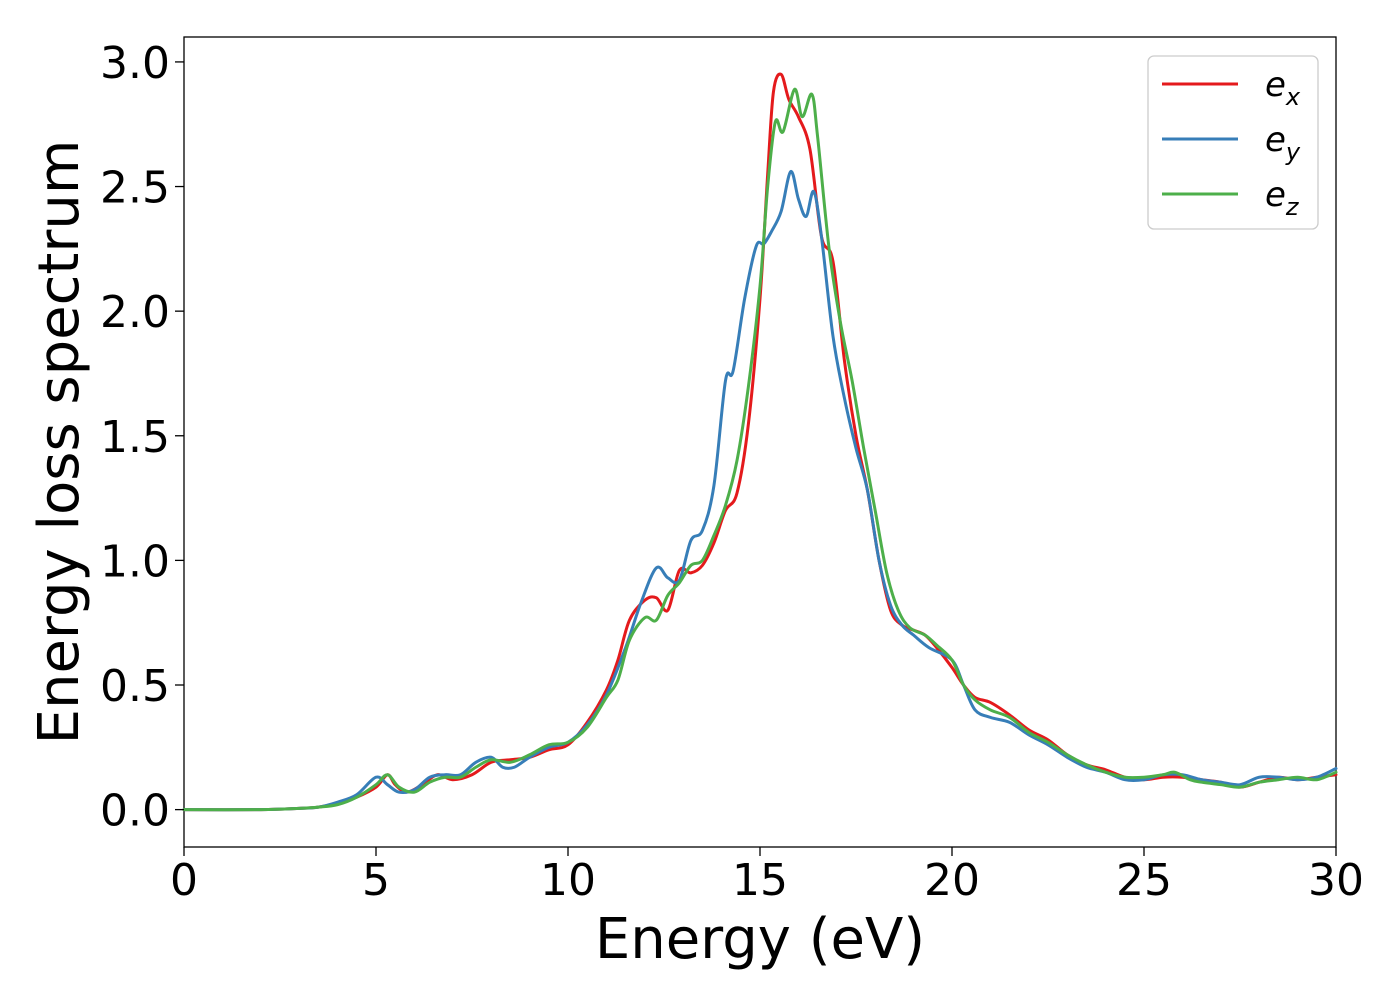 This screenshot has width=1400, height=1000. Describe the element at coordinates (135, 686) in the screenshot. I see `y-tick-label: 0.5` at that location.